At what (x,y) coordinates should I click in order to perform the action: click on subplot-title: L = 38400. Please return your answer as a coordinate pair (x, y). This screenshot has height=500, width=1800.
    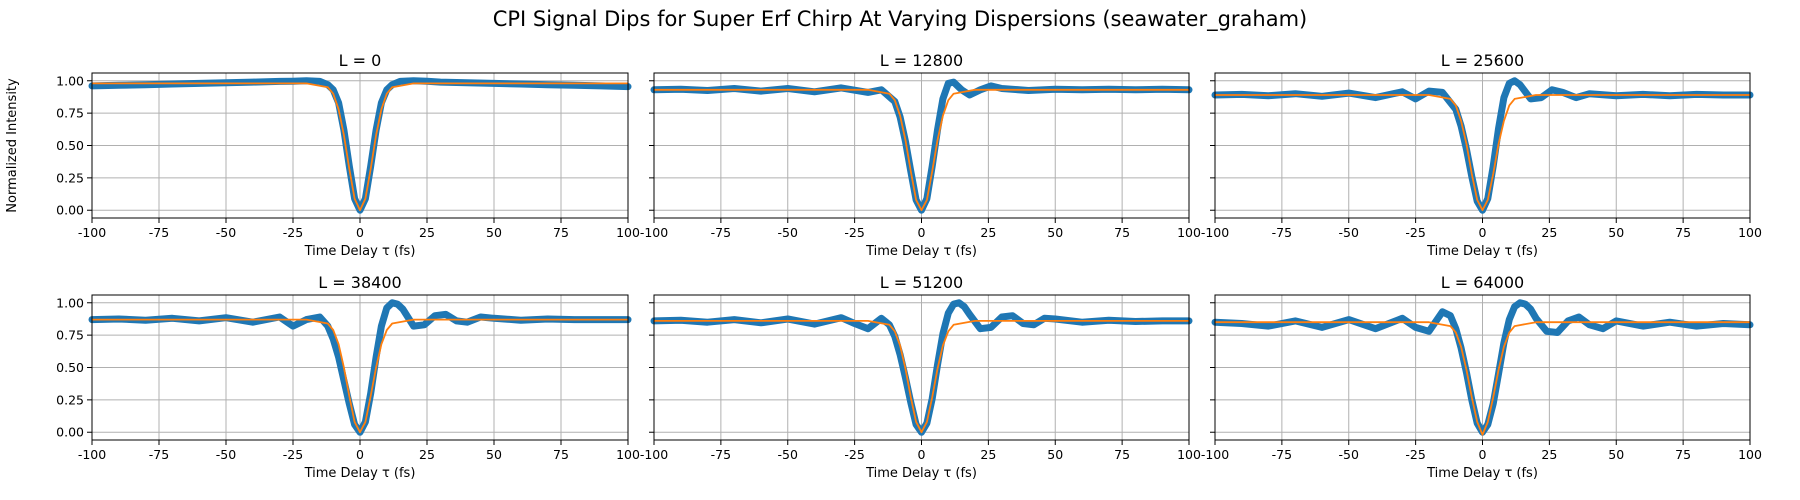
    Looking at the image, I should click on (359, 282).